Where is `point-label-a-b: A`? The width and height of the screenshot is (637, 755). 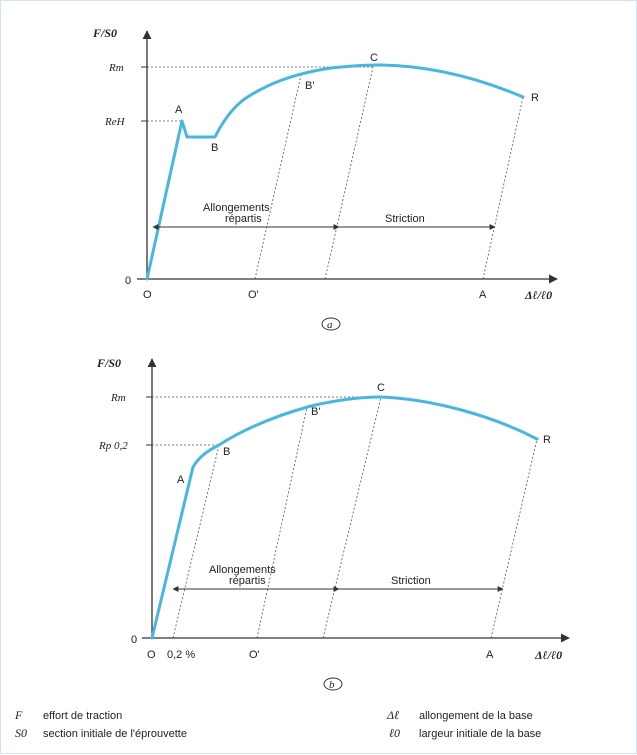
point-label-a-b: A is located at coordinates (181, 480).